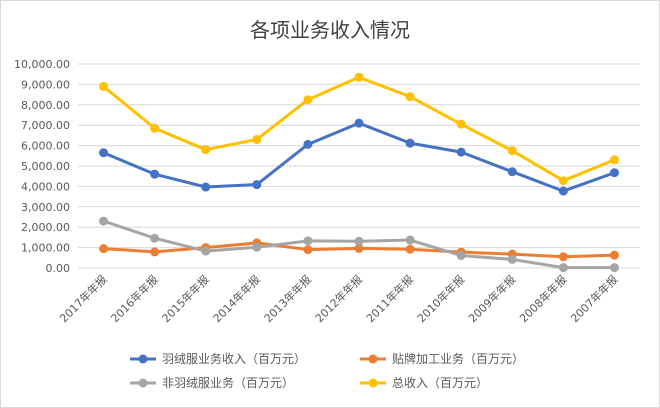 The height and width of the screenshot is (408, 660). I want to click on legend-label: 贴牌加工业务（百万元）, so click(458, 358).